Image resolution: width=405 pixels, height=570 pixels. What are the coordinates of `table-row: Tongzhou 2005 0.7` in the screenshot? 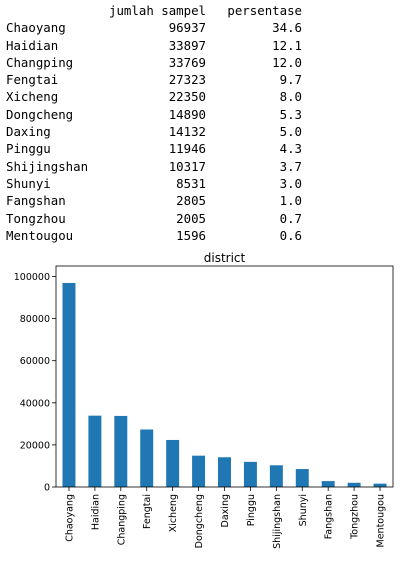 It's located at (154, 218).